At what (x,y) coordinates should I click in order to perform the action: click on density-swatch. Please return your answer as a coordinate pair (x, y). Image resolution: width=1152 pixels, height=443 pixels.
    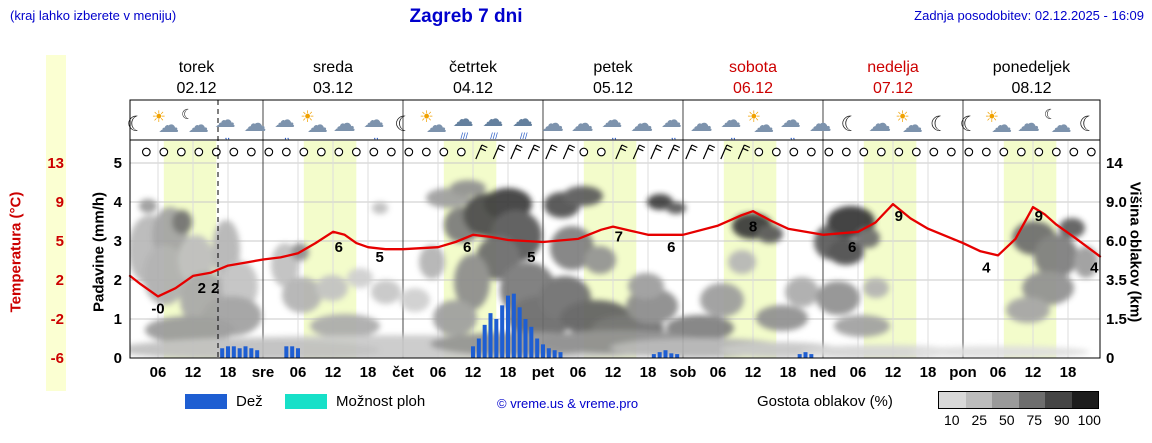
    Looking at the image, I should click on (1031, 400).